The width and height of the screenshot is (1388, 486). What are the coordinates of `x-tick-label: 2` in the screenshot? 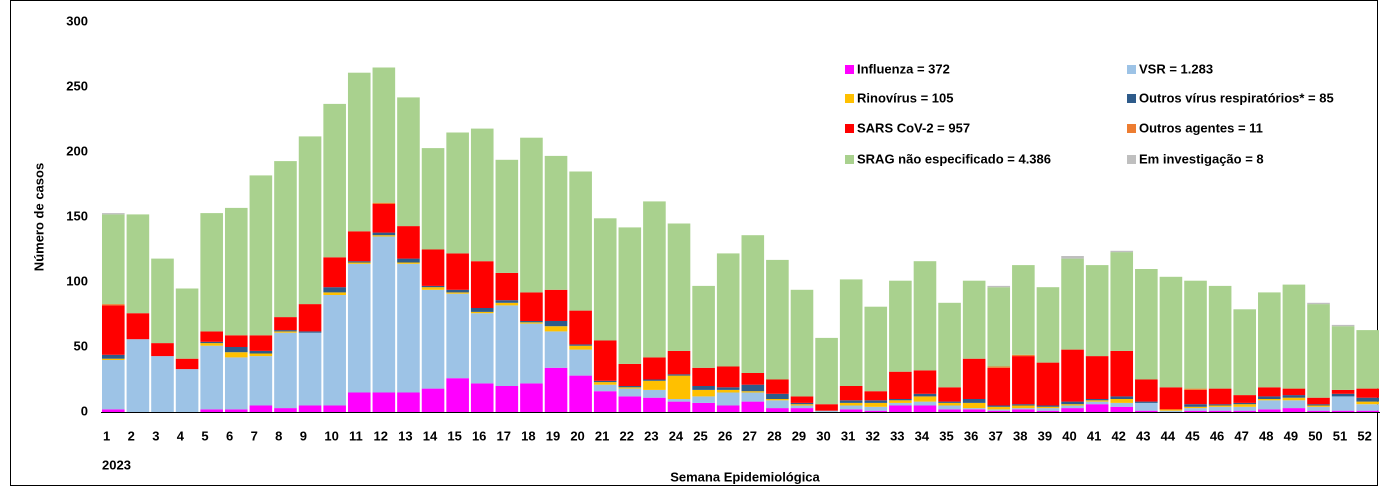 It's located at (131, 435).